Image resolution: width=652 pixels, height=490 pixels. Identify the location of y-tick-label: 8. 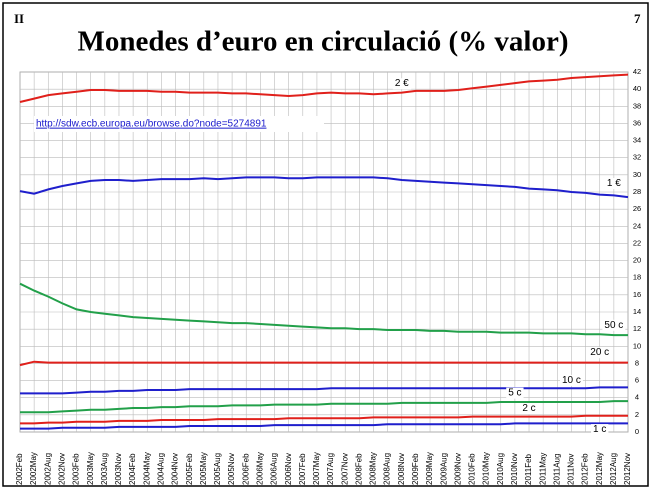
(637, 362).